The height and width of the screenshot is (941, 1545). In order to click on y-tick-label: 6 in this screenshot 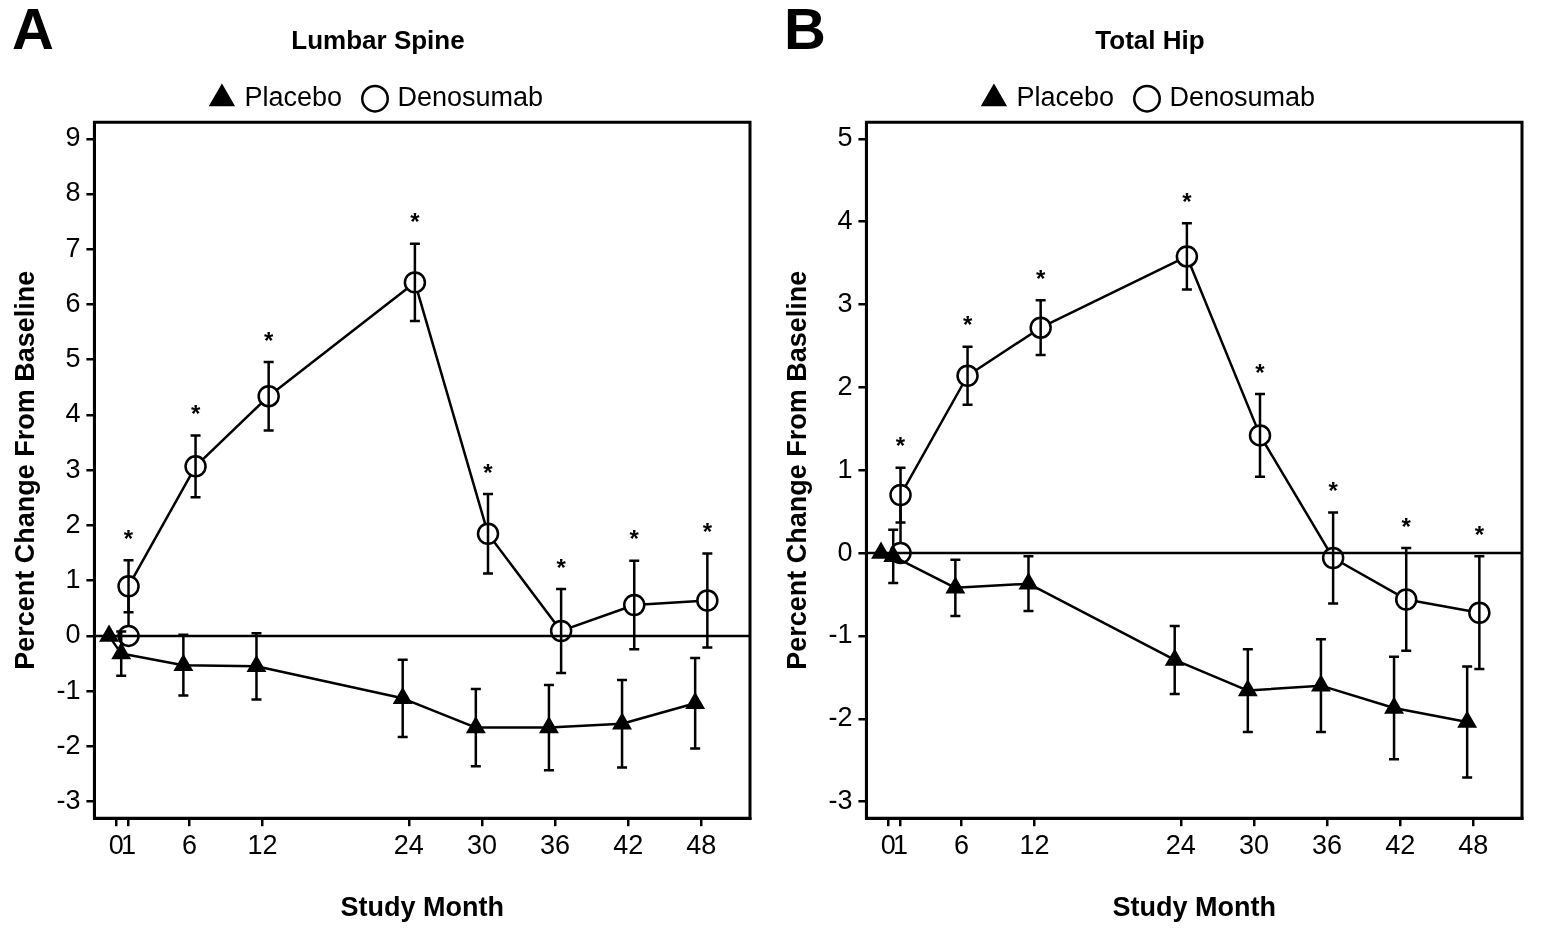, I will do `click(73, 302)`.